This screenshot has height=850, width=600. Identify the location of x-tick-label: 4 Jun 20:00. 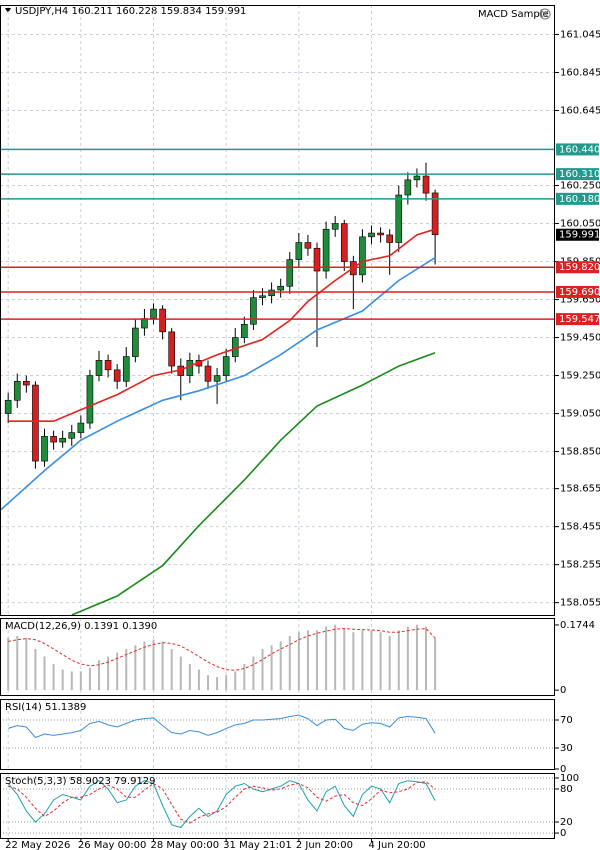
(397, 845).